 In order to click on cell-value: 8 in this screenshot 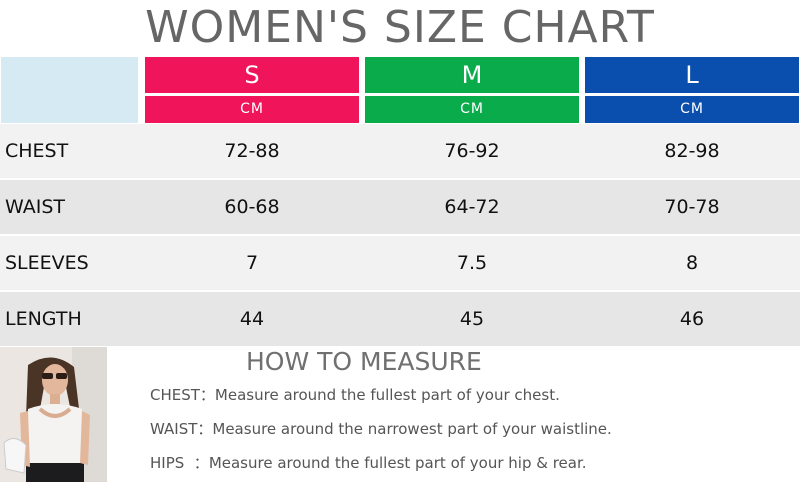, I will do `click(692, 263)`.